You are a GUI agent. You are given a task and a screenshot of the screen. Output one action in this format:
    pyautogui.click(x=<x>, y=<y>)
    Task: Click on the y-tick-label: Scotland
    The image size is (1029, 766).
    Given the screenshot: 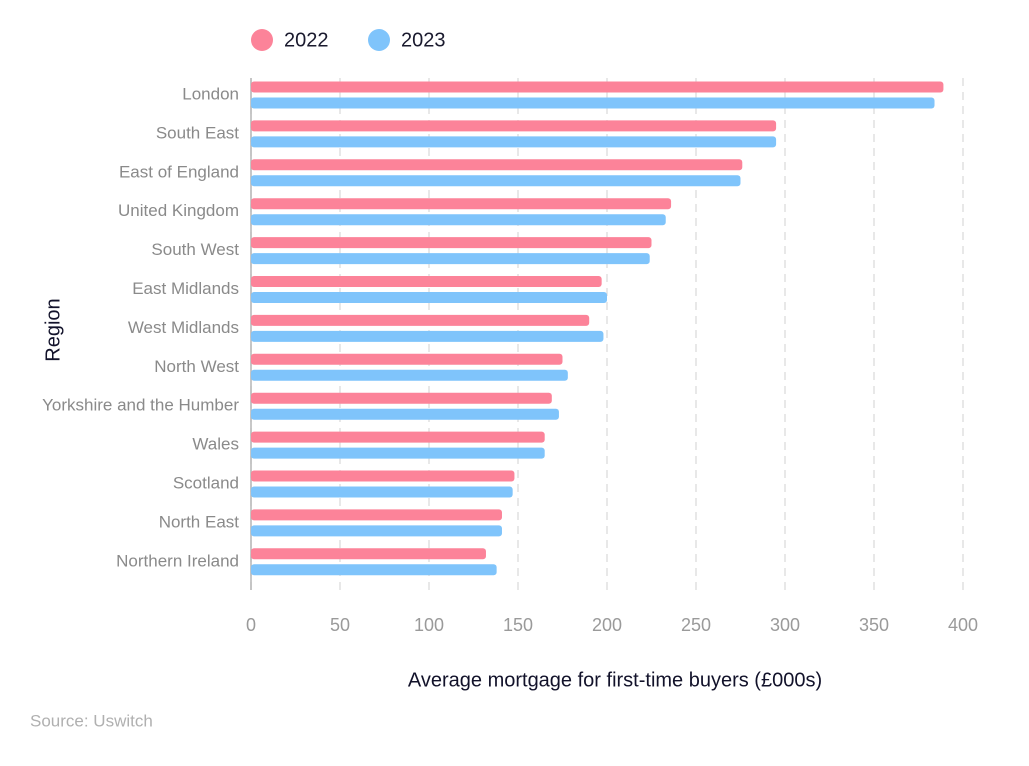 What is the action you would take?
    pyautogui.click(x=206, y=482)
    